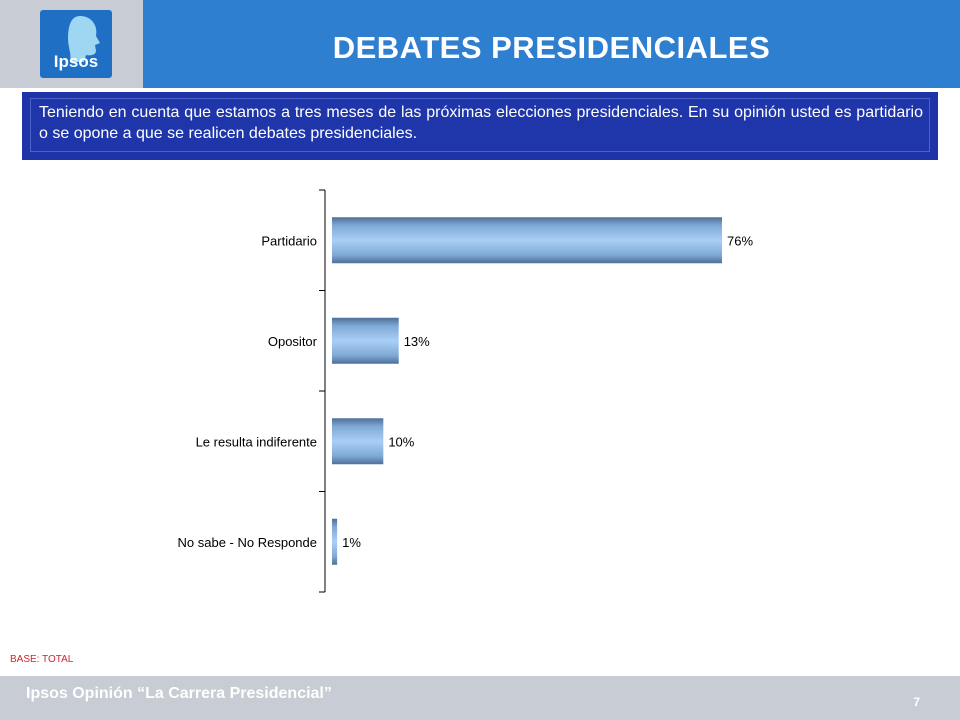  What do you see at coordinates (256, 441) in the screenshot?
I see `category-label: Le resulta indiferente` at bounding box center [256, 441].